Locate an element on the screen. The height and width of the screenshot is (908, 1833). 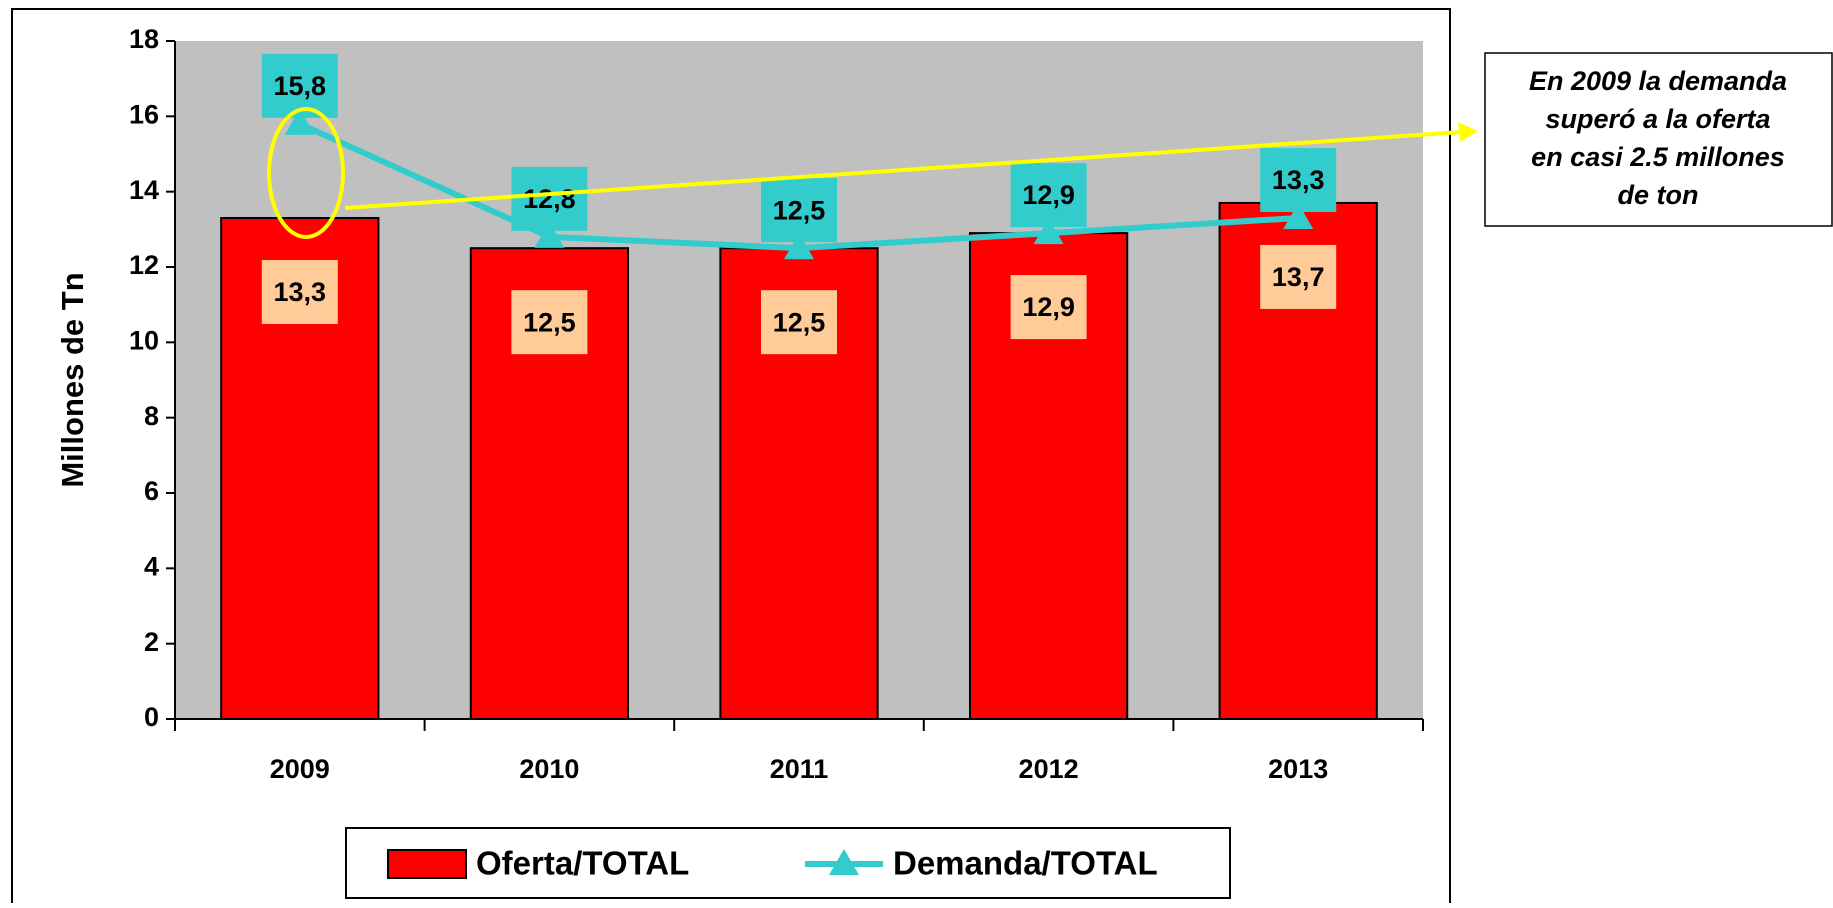
arrow-head is located at coordinates (1468, 132).